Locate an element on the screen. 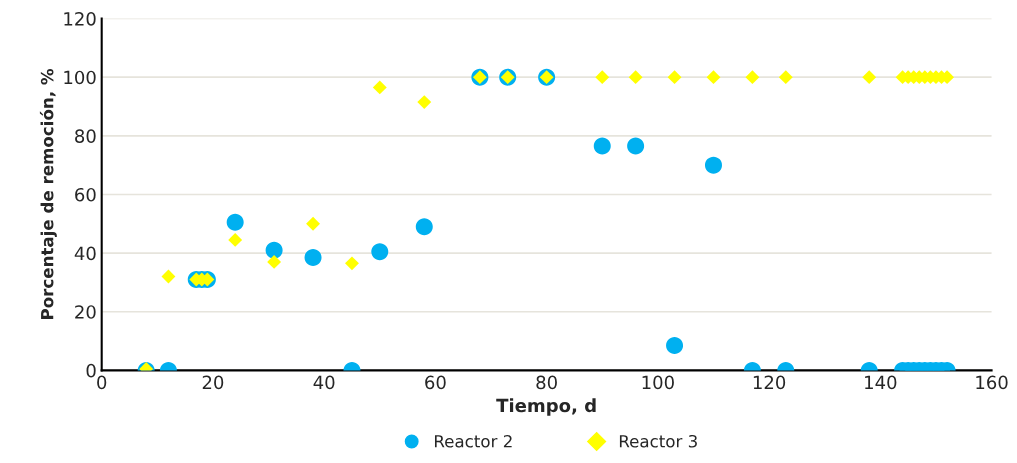 Image resolution: width=1017 pixels, height=463 pixels. x-tick-label: 120 is located at coordinates (769, 382).